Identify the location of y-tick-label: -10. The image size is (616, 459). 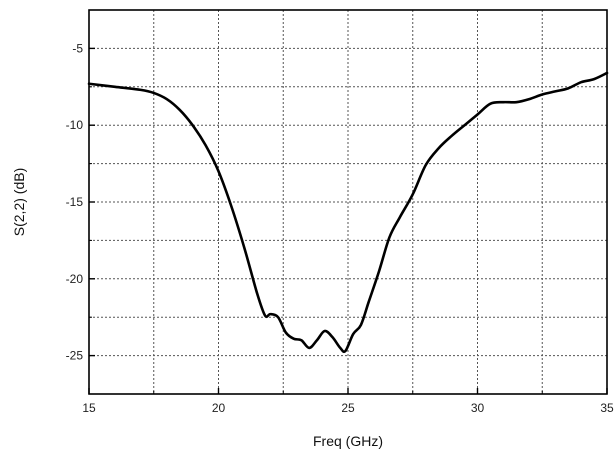
(75, 125).